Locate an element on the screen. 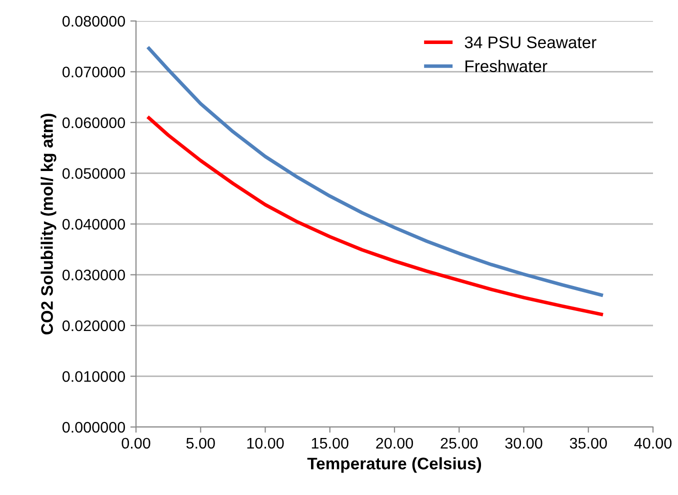 This screenshot has width=678, height=495. x-tick-label: 0.00 is located at coordinates (136, 443).